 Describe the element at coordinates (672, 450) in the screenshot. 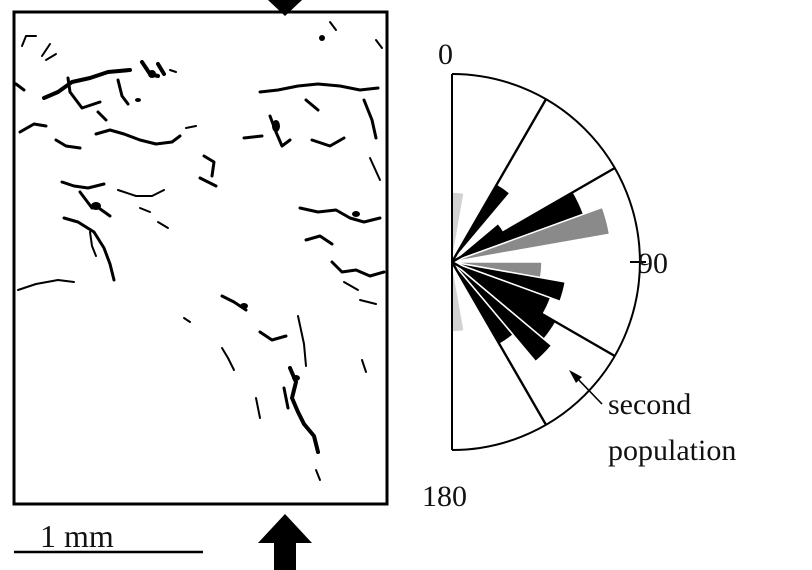

I see `annotation-line2: population` at that location.